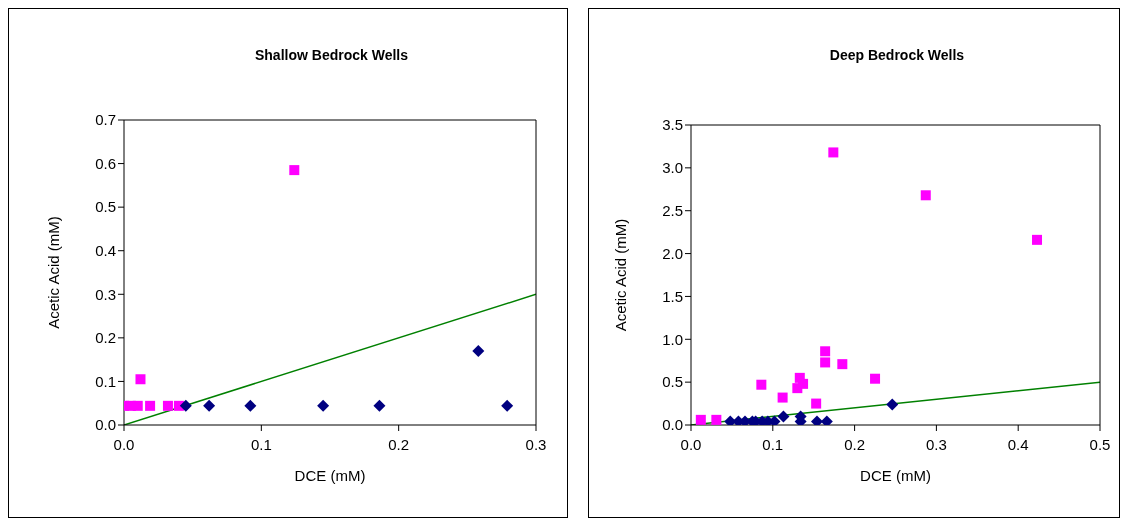  I want to click on x-tick-label: 0.4, so click(1018, 444).